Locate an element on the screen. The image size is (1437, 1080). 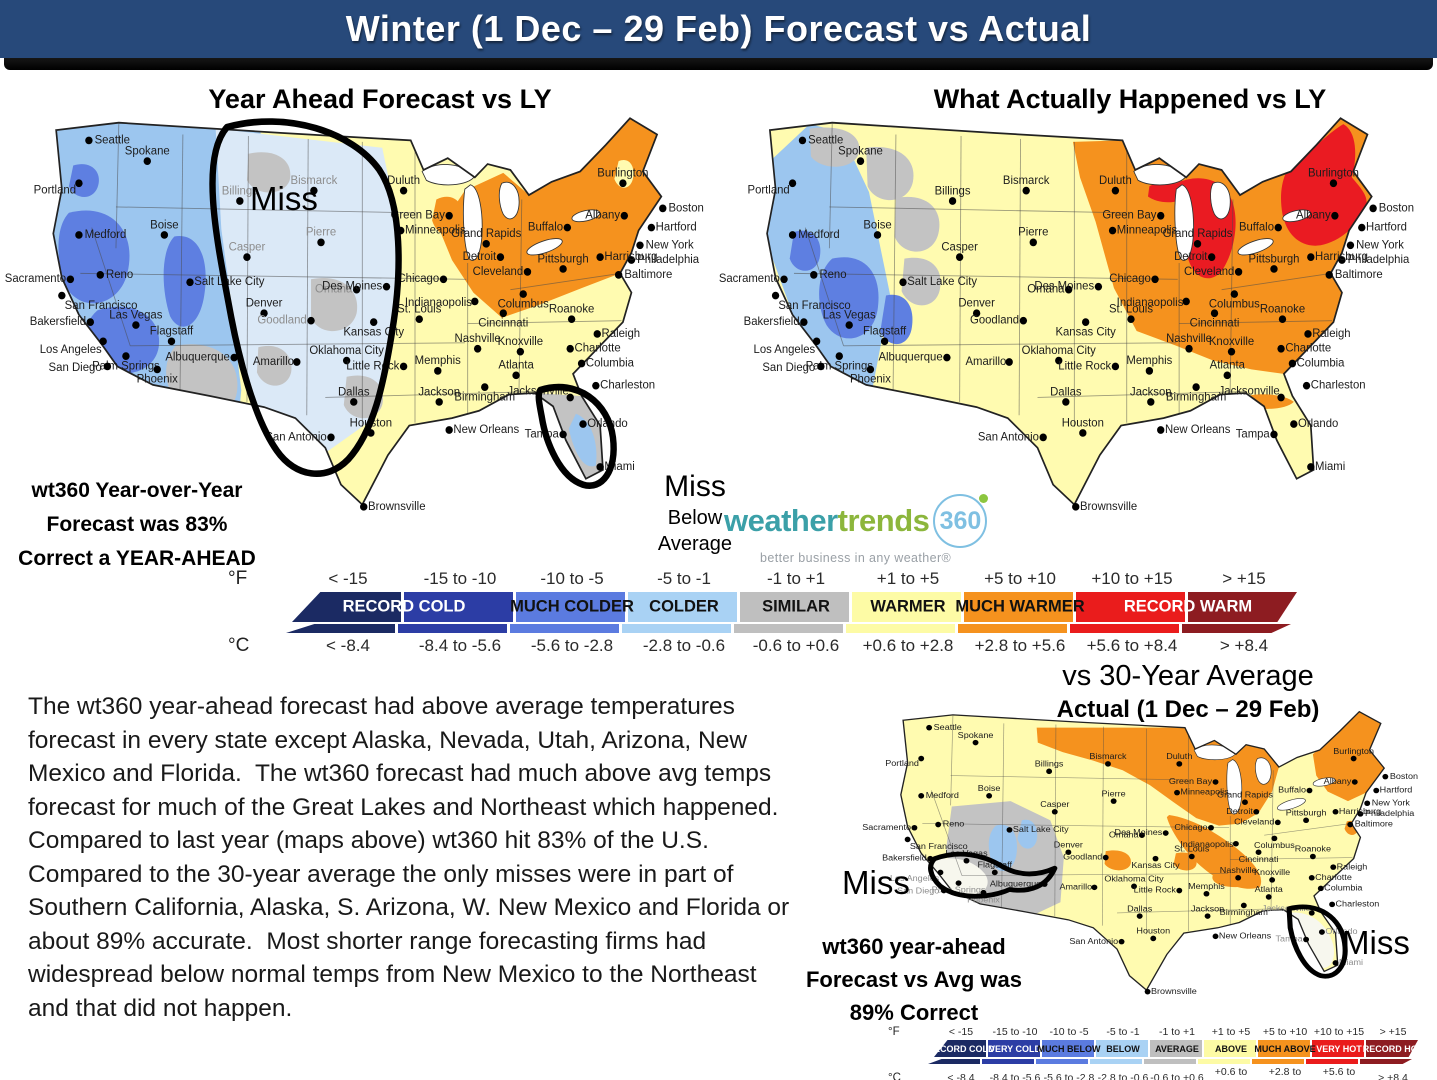
city-label: Baltimore is located at coordinates (1359, 275).